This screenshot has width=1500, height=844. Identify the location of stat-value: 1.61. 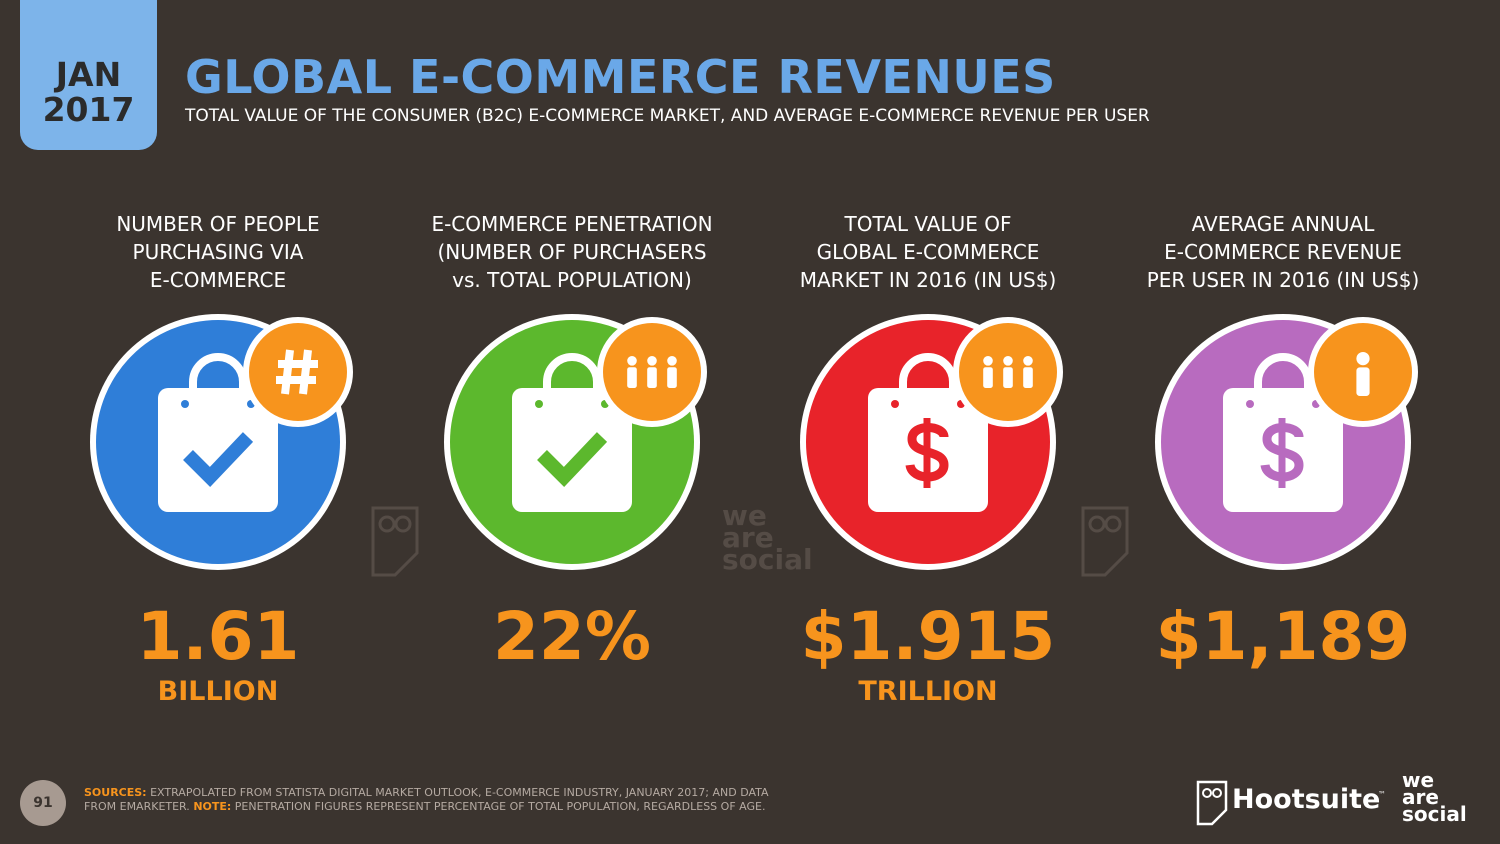
(218, 636).